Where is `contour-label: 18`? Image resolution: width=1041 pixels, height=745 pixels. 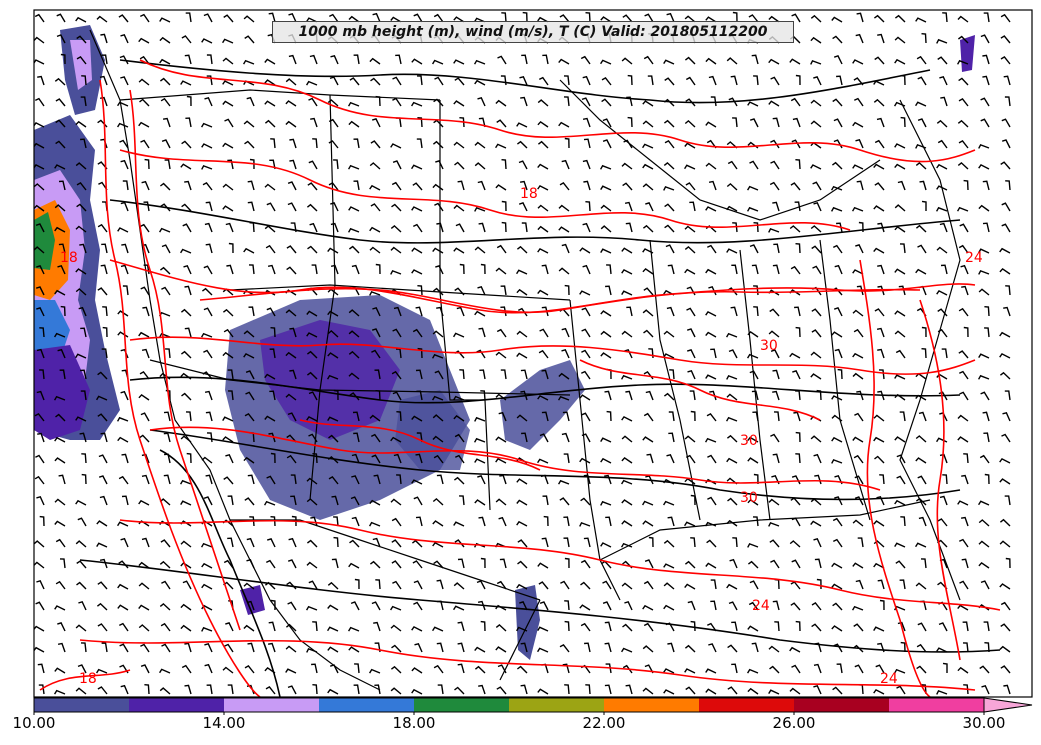
contour-label: 18 is located at coordinates (69, 258).